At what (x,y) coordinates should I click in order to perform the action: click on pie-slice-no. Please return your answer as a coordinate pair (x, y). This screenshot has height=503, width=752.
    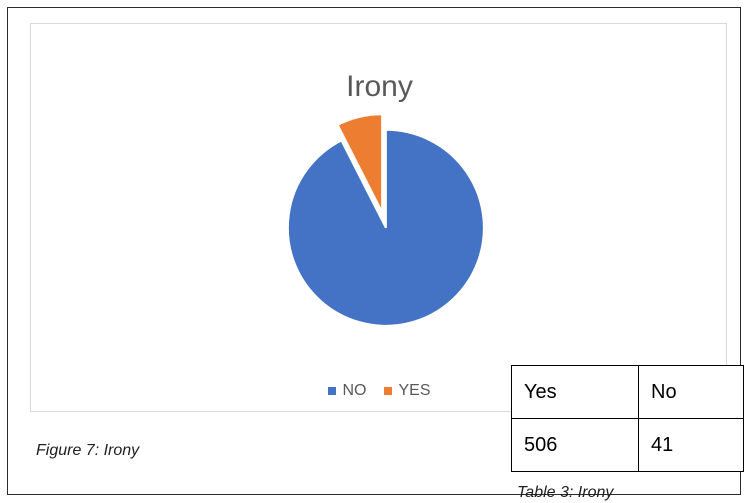
    Looking at the image, I should click on (386, 228).